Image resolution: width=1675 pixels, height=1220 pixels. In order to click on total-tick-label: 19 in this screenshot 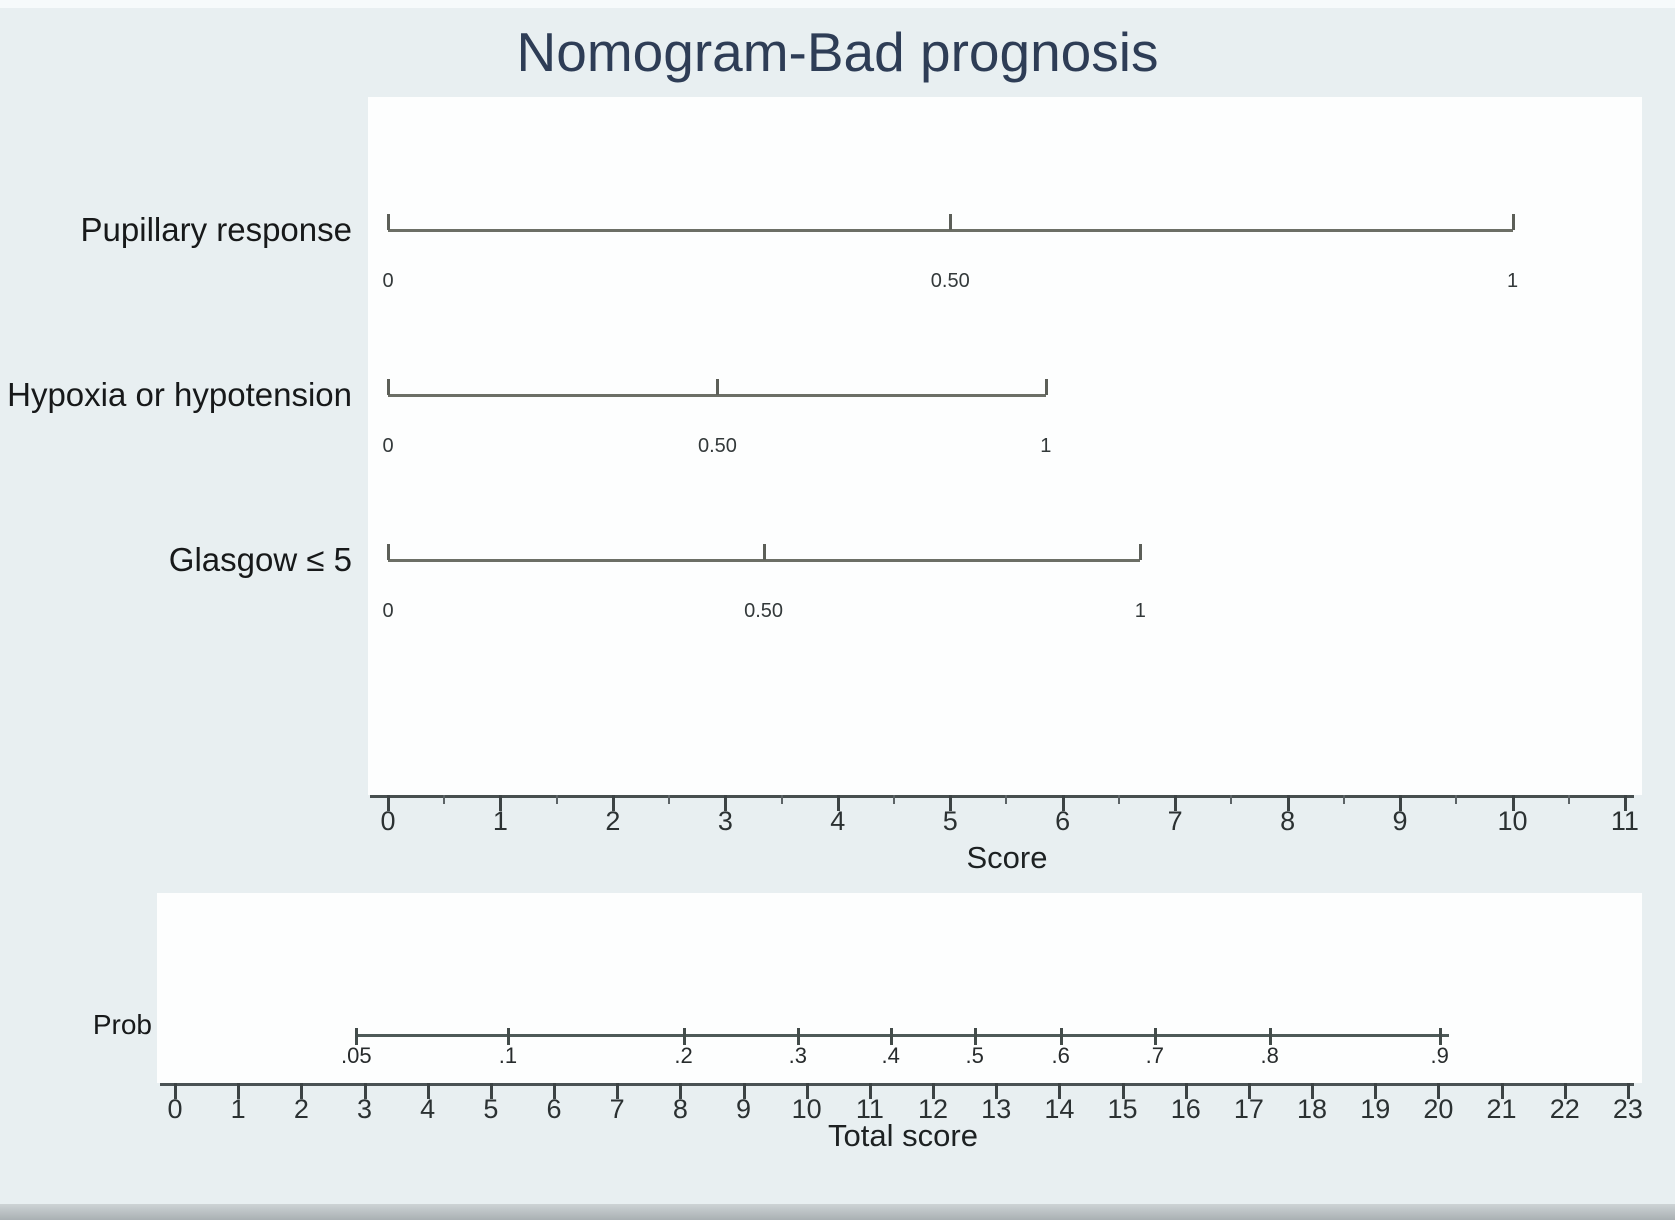, I will do `click(1375, 1109)`.